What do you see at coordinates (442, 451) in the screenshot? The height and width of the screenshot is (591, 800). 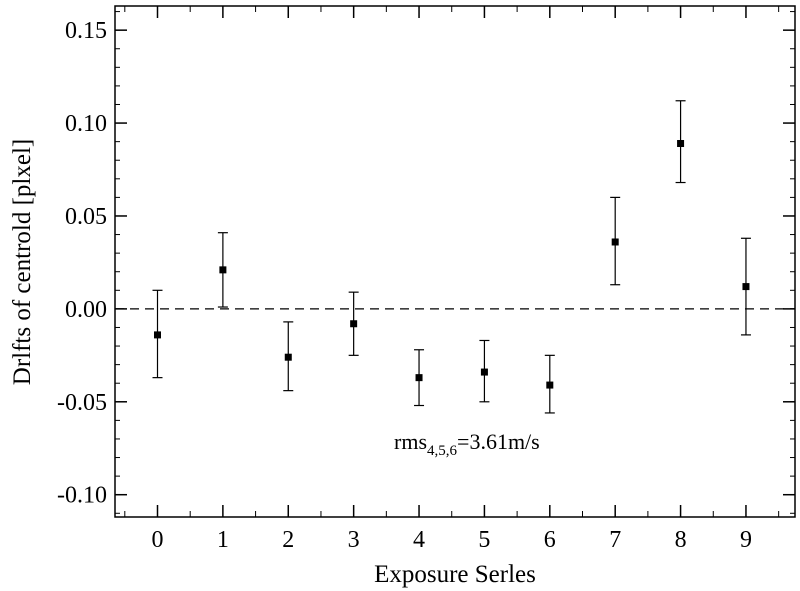 I see `rms-annotation-subscript: 4,5,6` at bounding box center [442, 451].